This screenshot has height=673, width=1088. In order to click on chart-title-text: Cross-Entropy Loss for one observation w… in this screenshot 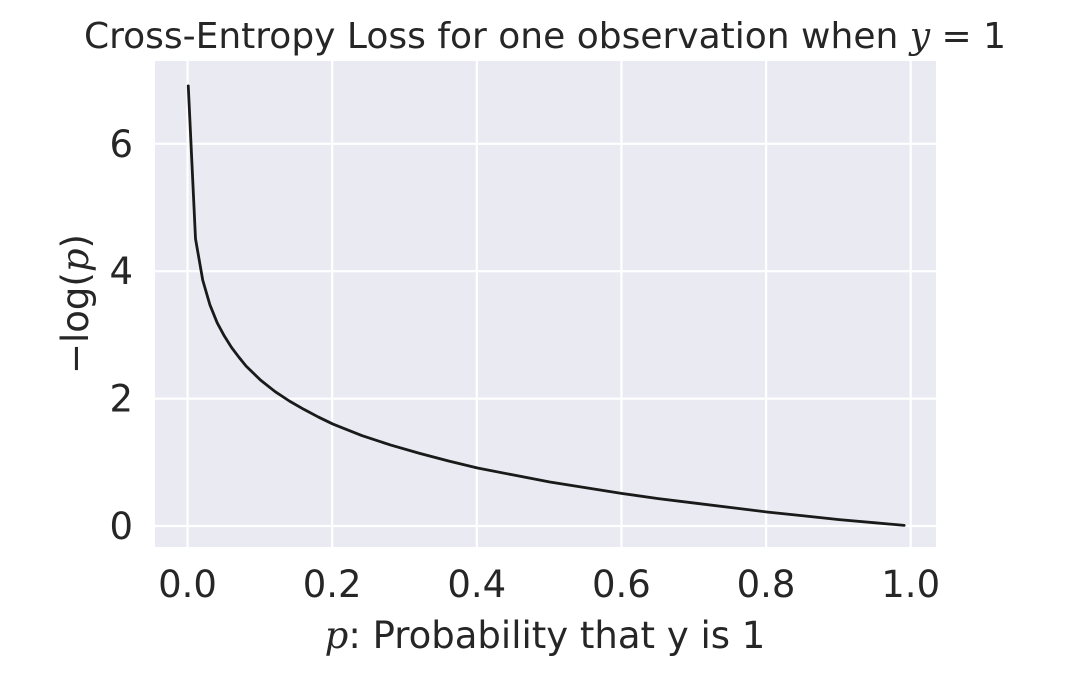, I will do `click(497, 36)`.